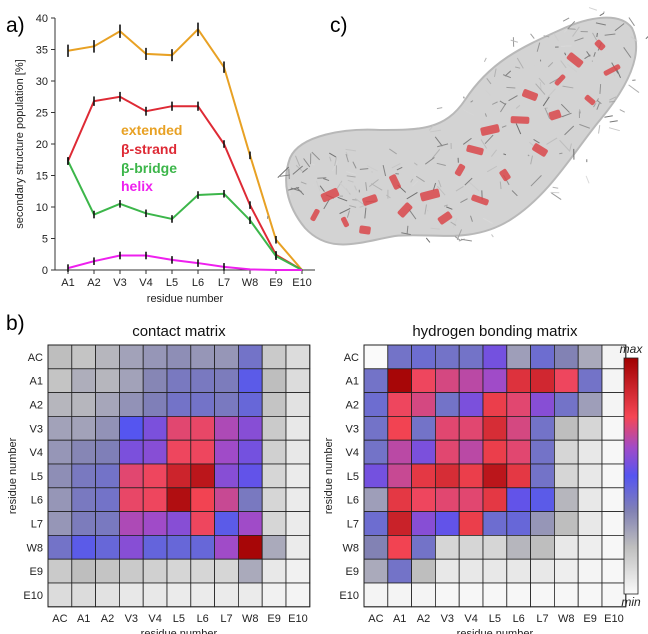 The image size is (648, 634). Describe the element at coordinates (632, 349) in the screenshot. I see `colorbar-max-label: max` at that location.